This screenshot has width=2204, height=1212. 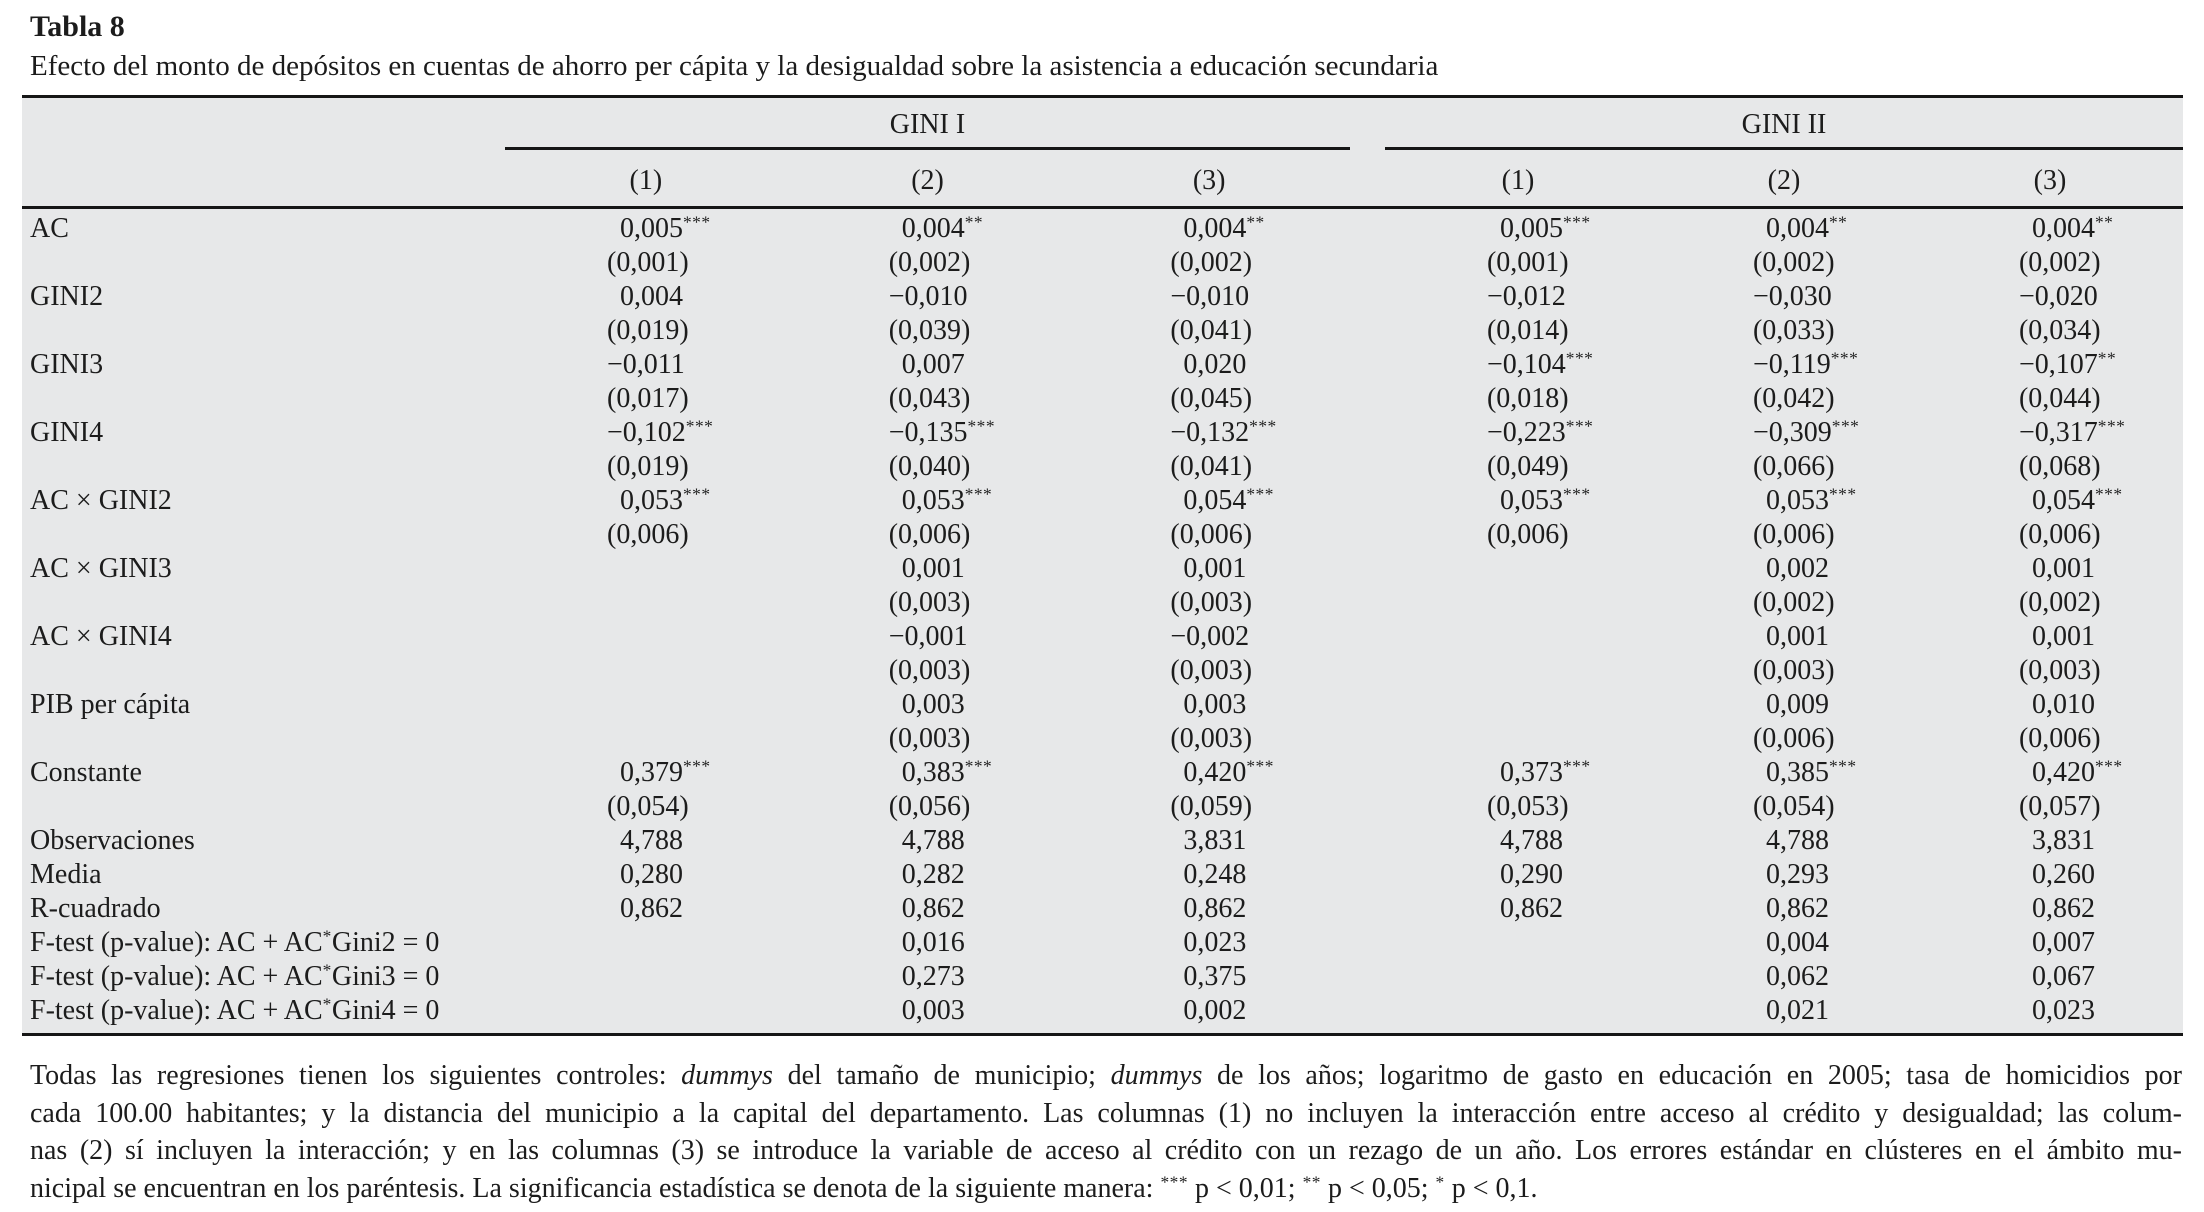 I want to click on statistic-row: Media 0,280 0,282 0,248 0,290 0,293 0,260, so click(x=1102, y=875).